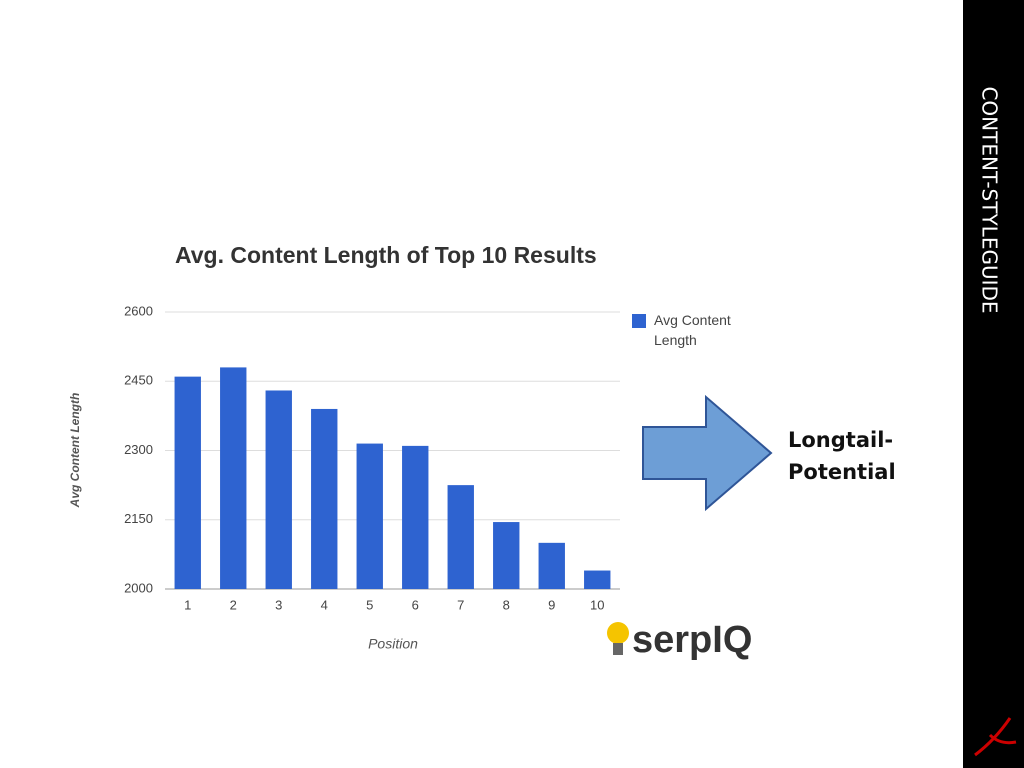 Image resolution: width=1024 pixels, height=768 pixels. I want to click on y-tick-label: 2150, so click(138, 518).